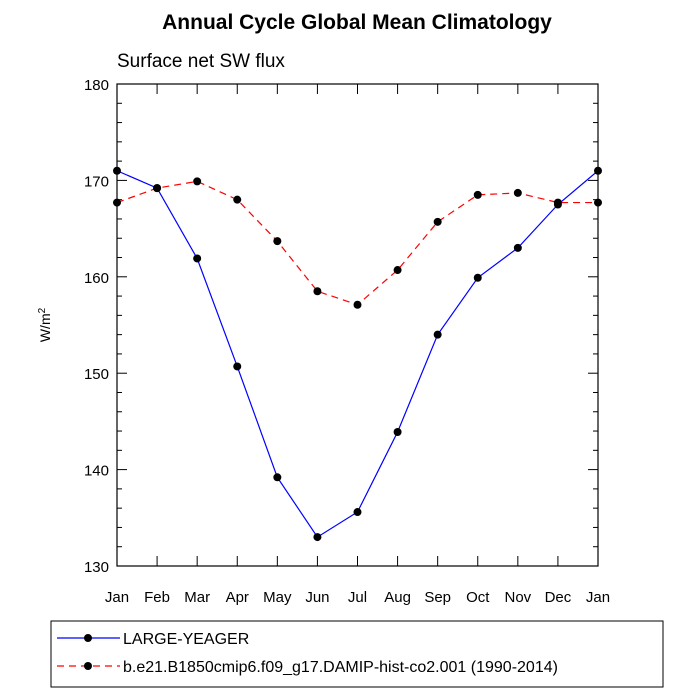  Describe the element at coordinates (357, 597) in the screenshot. I see `x-tick-label: Jul` at that location.